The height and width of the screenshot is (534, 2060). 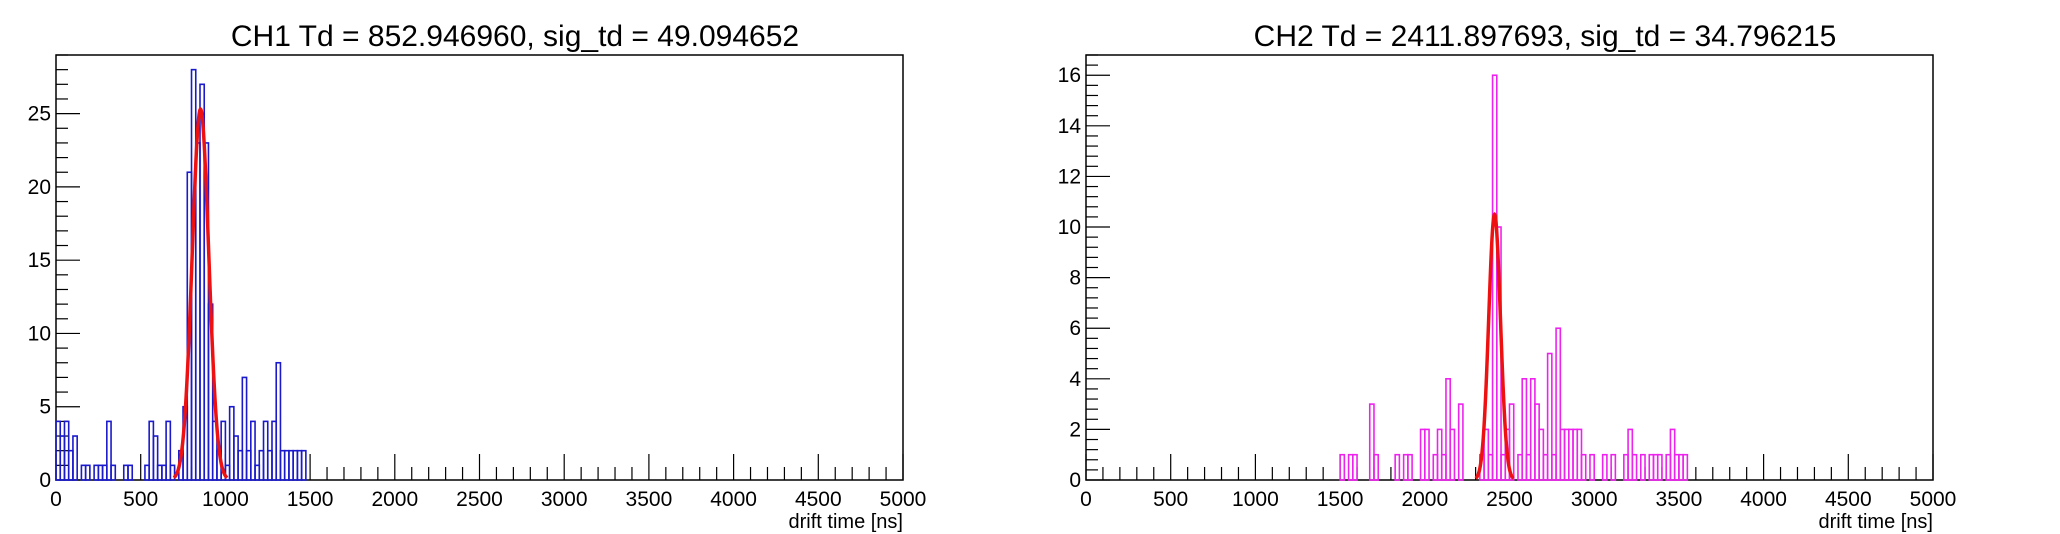 What do you see at coordinates (1069, 75) in the screenshot?
I see `y-tick-label: 16` at bounding box center [1069, 75].